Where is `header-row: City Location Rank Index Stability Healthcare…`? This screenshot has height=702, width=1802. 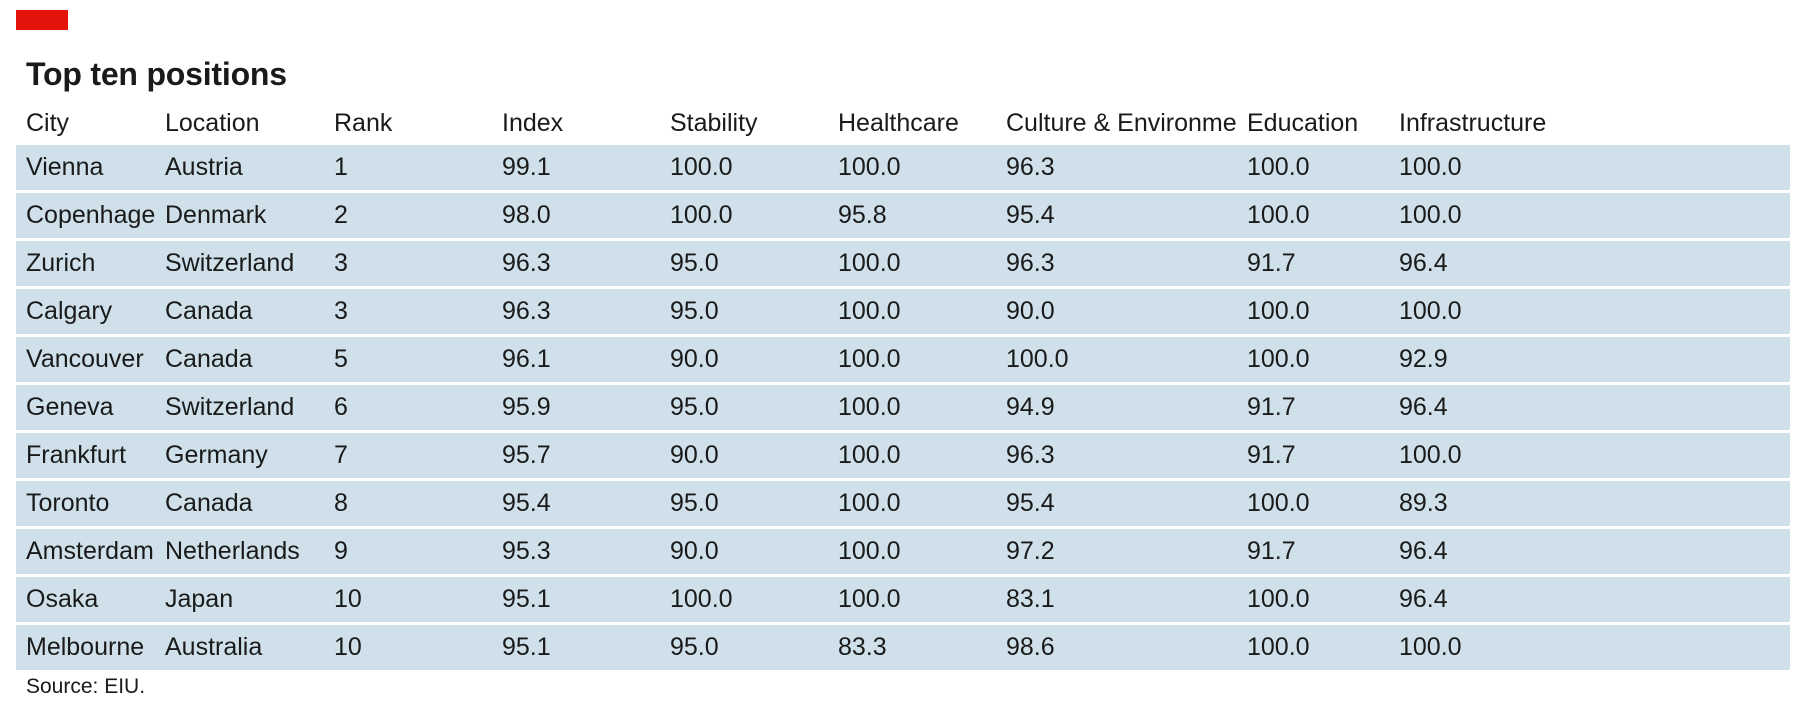 header-row: City Location Rank Index Stability Healthcare… is located at coordinates (903, 123).